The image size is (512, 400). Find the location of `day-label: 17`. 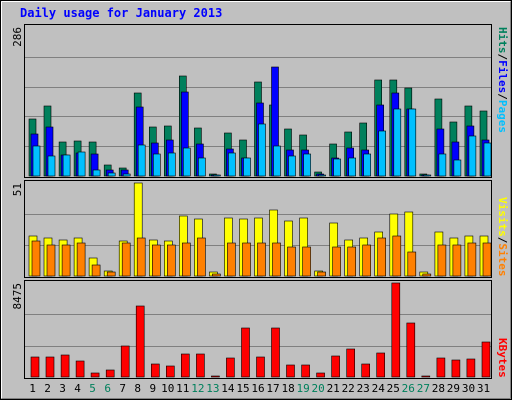

day-label: 17 is located at coordinates (272, 388).